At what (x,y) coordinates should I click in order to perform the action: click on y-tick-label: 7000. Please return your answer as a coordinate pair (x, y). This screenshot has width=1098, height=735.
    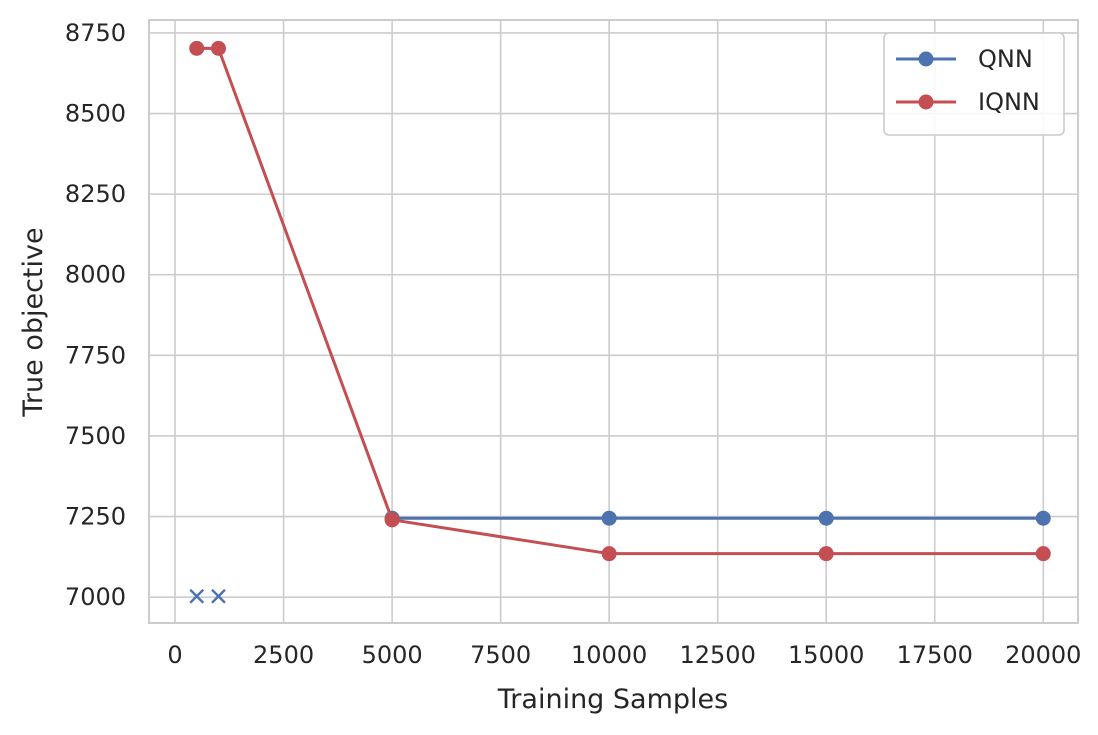
    Looking at the image, I should click on (95, 597).